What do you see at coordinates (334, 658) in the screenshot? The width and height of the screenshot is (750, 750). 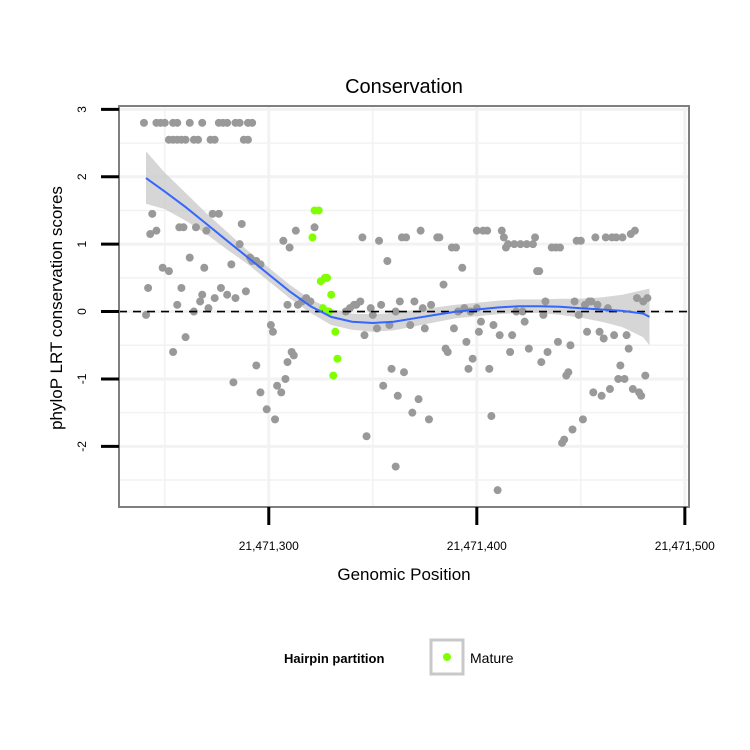 I see `legend-title: Hairpin partition` at bounding box center [334, 658].